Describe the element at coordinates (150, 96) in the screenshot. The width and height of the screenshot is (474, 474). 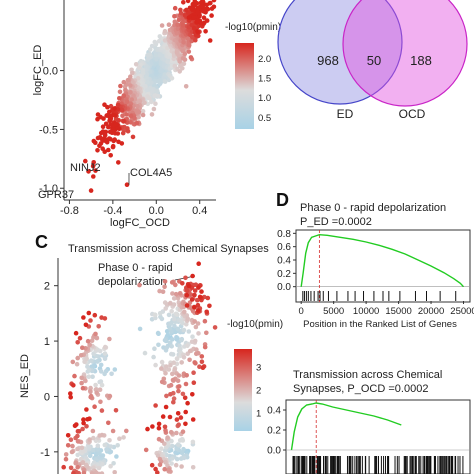
I see `scatter-a-points` at that location.